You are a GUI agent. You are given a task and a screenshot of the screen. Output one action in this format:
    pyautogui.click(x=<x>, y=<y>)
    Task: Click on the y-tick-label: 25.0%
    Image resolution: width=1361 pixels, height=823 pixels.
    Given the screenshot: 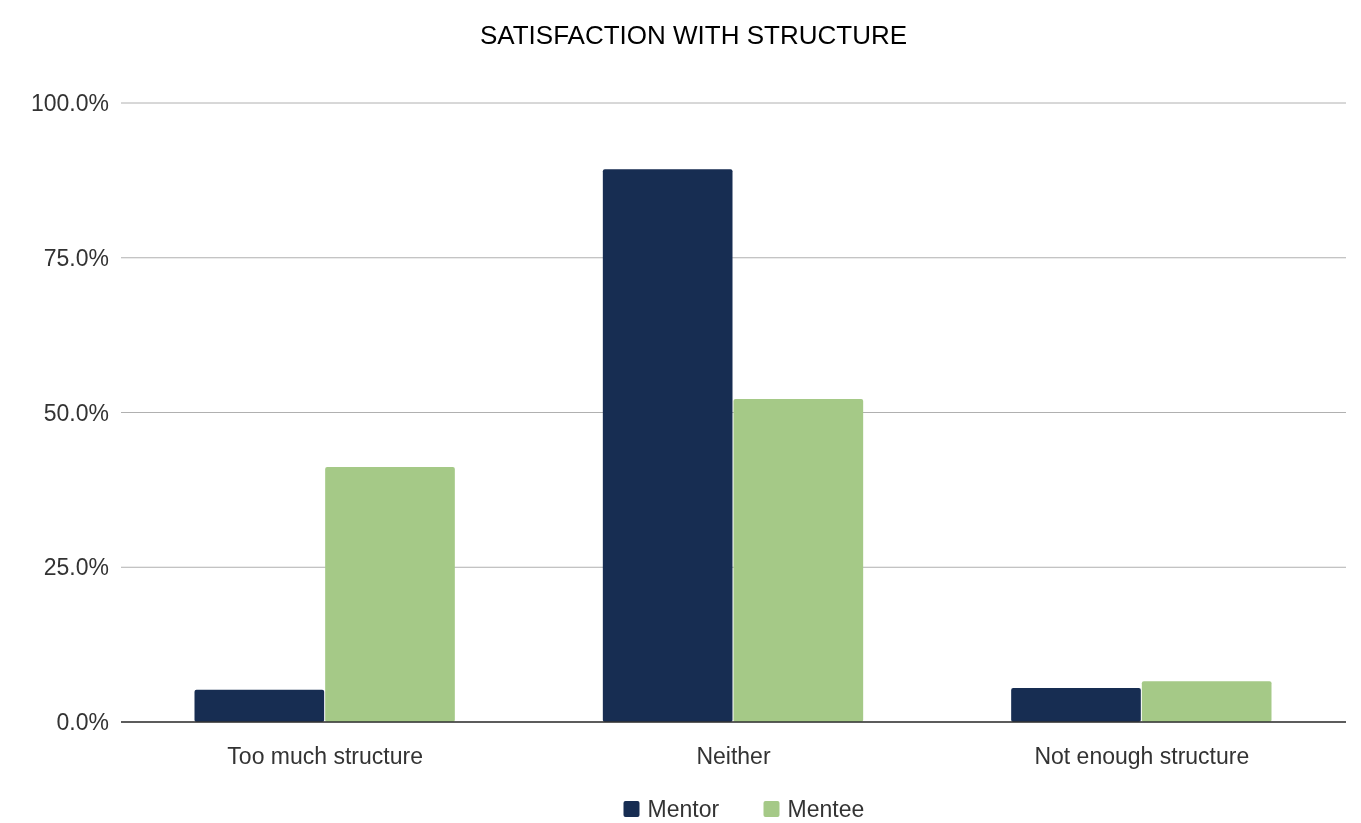 What is the action you would take?
    pyautogui.click(x=76, y=567)
    